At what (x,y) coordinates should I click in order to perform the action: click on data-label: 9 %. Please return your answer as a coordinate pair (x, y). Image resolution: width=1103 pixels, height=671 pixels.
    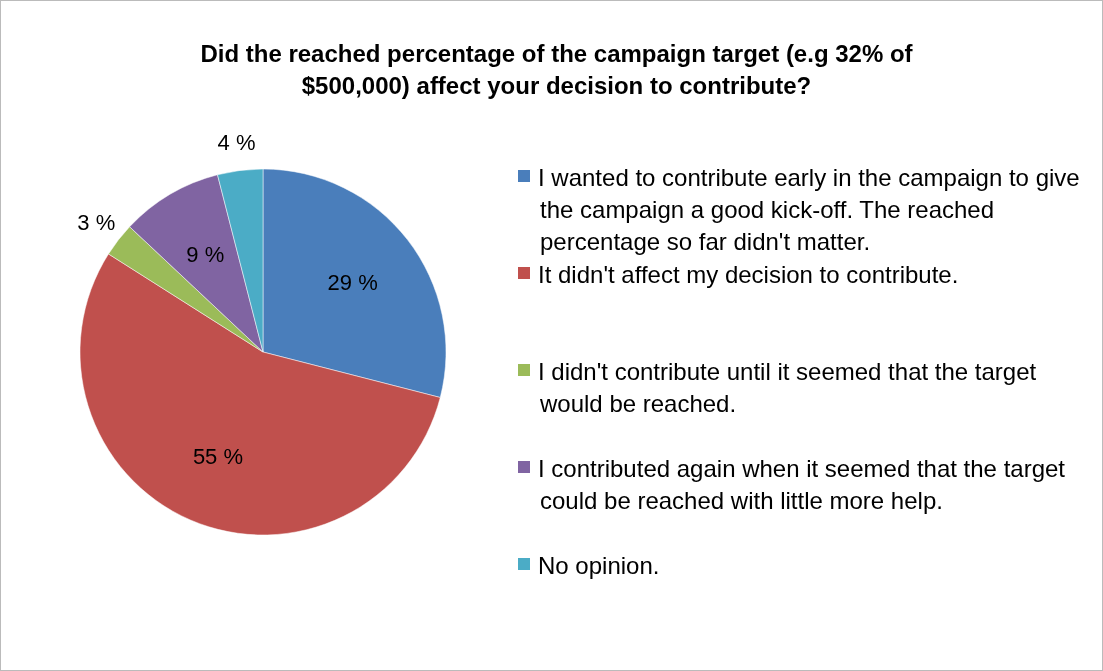
    Looking at the image, I should click on (205, 254).